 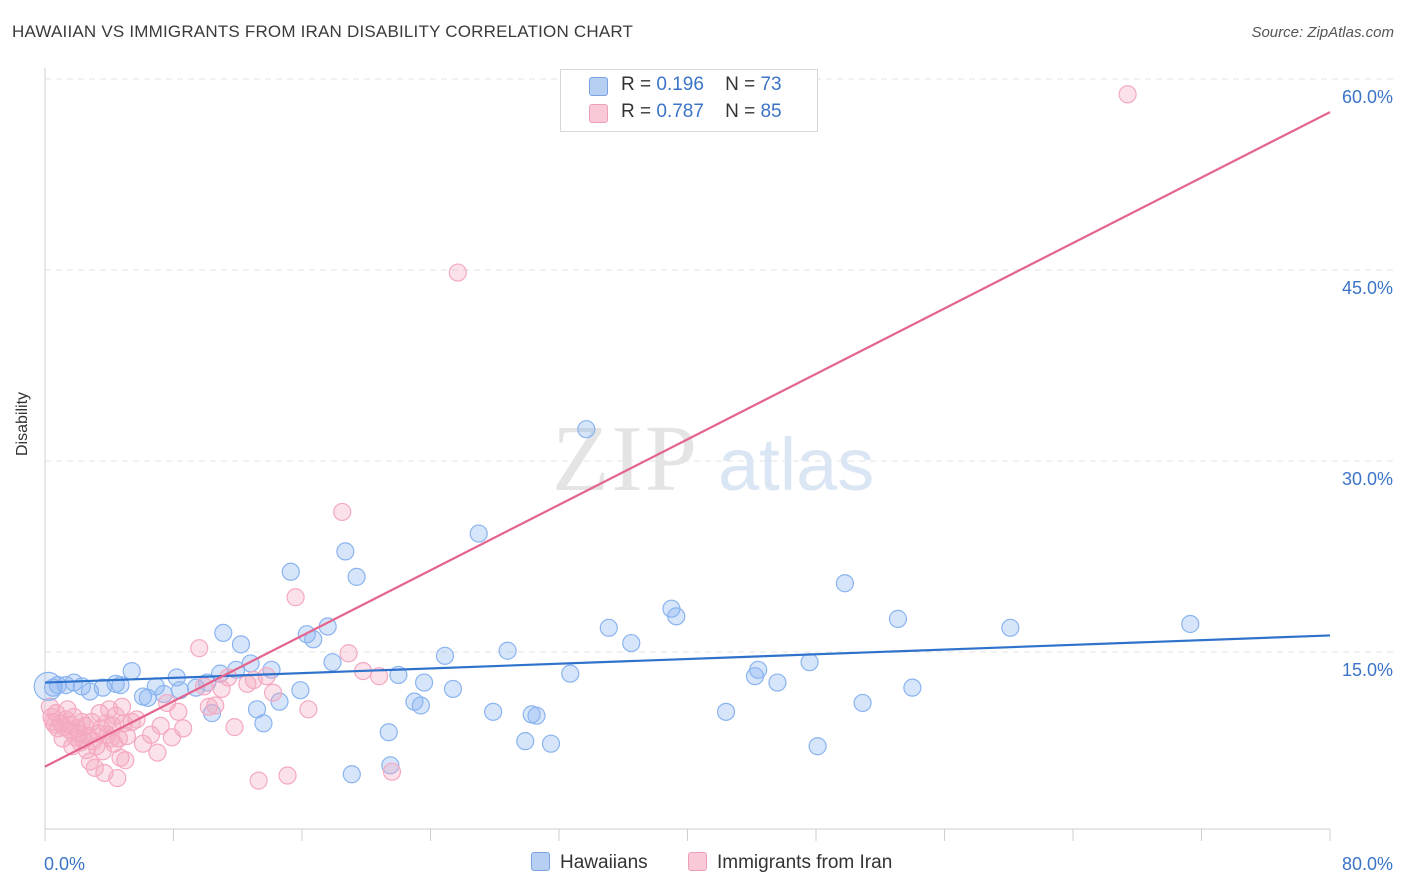 What do you see at coordinates (598, 113) in the screenshot?
I see `iran-swatch` at bounding box center [598, 113].